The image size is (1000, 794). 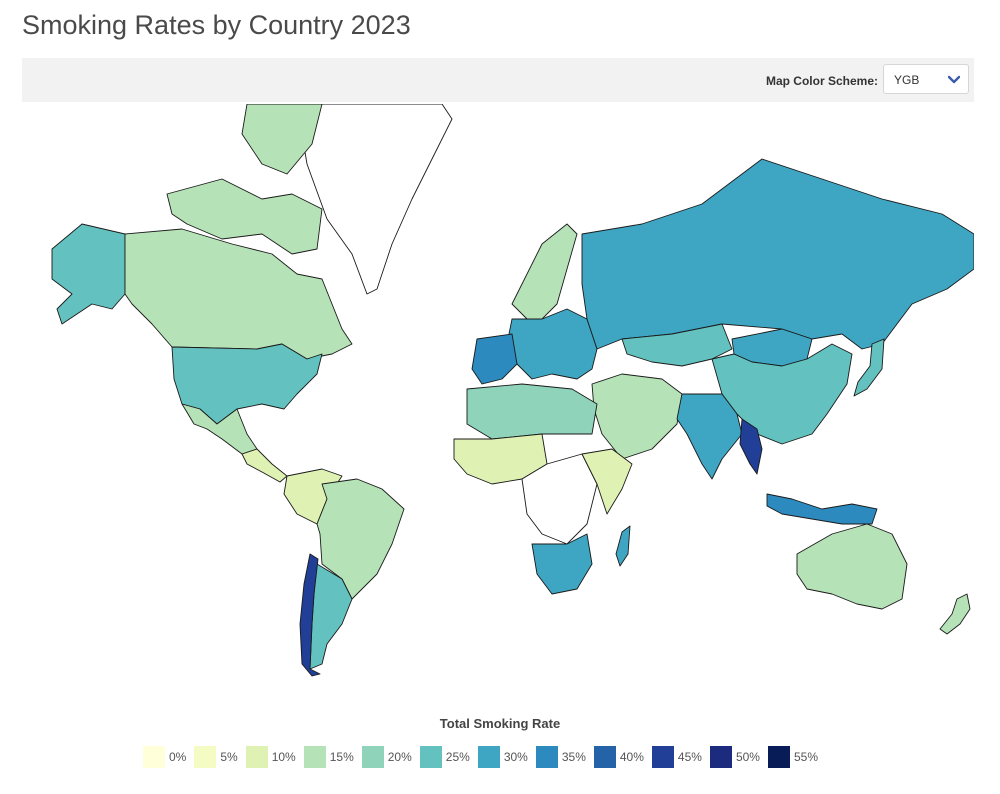 What do you see at coordinates (377, 199) in the screenshot?
I see `country-greenland` at bounding box center [377, 199].